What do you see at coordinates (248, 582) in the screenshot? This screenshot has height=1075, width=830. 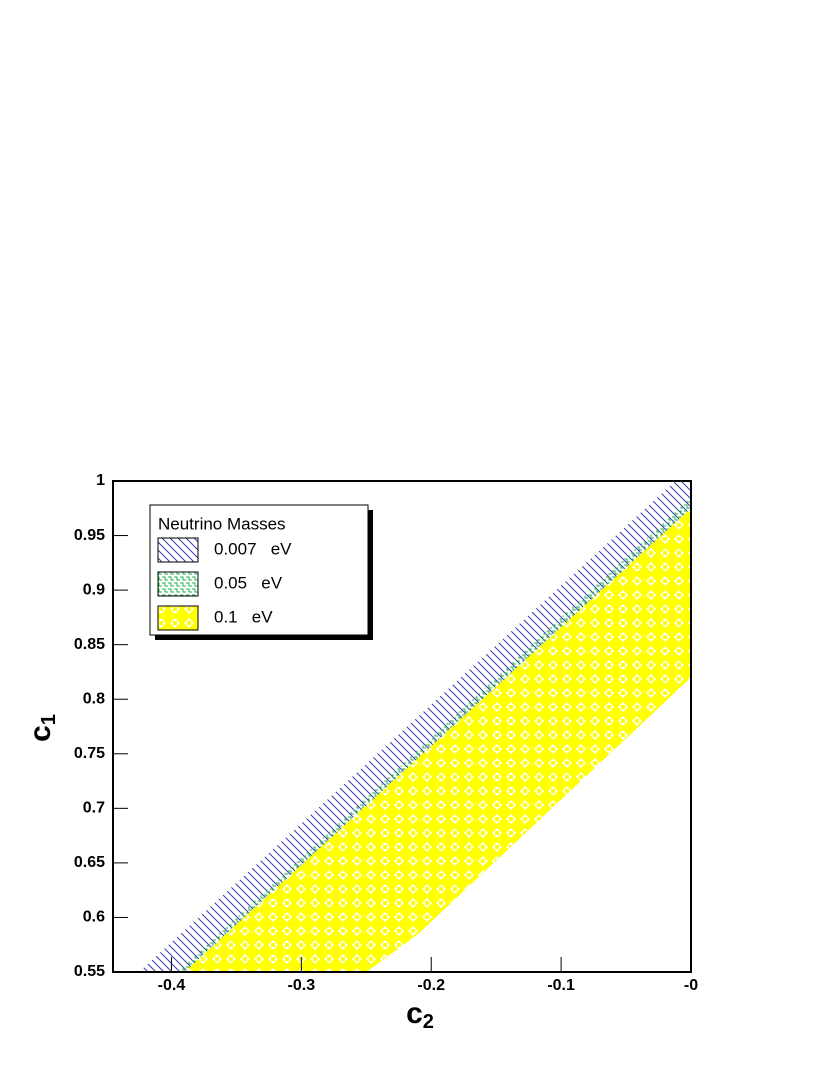 I see `legend-label: 0.05 eV` at bounding box center [248, 582].